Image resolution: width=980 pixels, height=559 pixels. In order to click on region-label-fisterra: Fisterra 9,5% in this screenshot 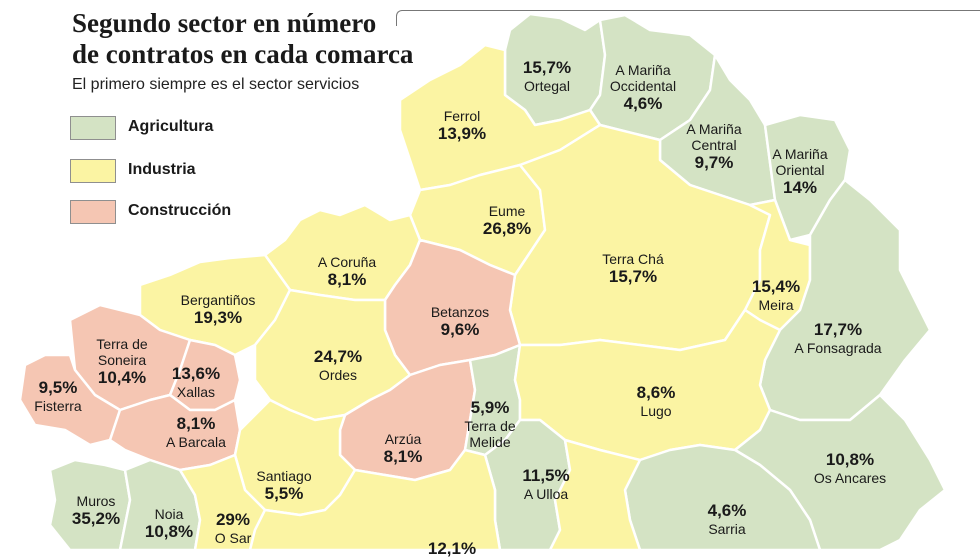, I will do `click(57, 396)`.